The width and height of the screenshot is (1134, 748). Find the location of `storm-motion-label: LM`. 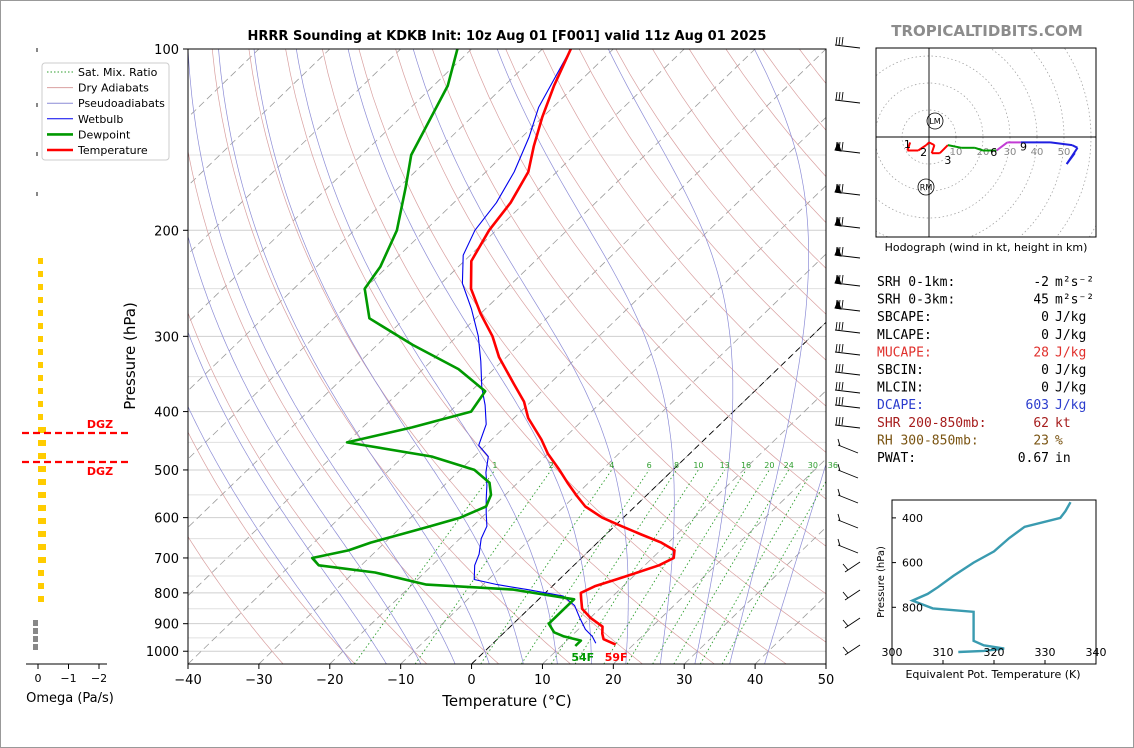

storm-motion-label: LM is located at coordinates (934, 121).